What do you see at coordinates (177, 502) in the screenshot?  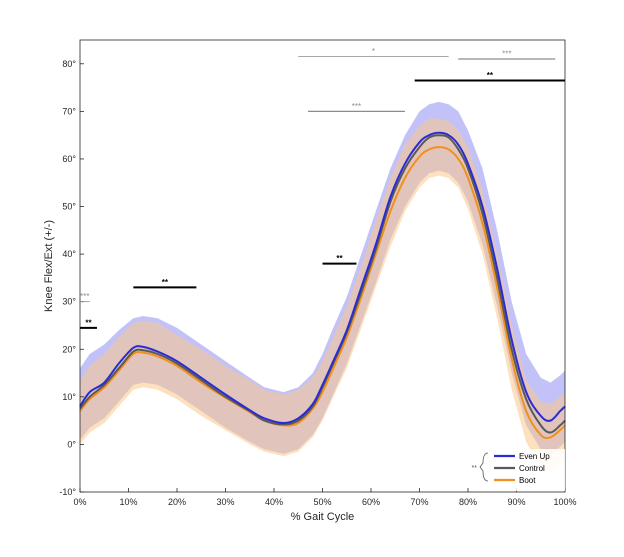 I see `x-tick-label: 20%` at bounding box center [177, 502].